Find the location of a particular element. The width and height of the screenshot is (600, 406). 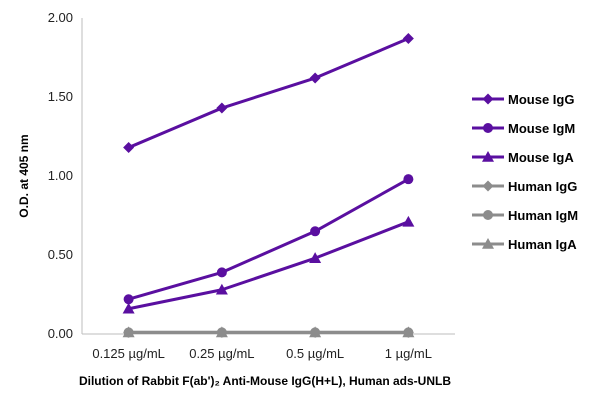

legend-label: Mouse IgM is located at coordinates (541, 128).